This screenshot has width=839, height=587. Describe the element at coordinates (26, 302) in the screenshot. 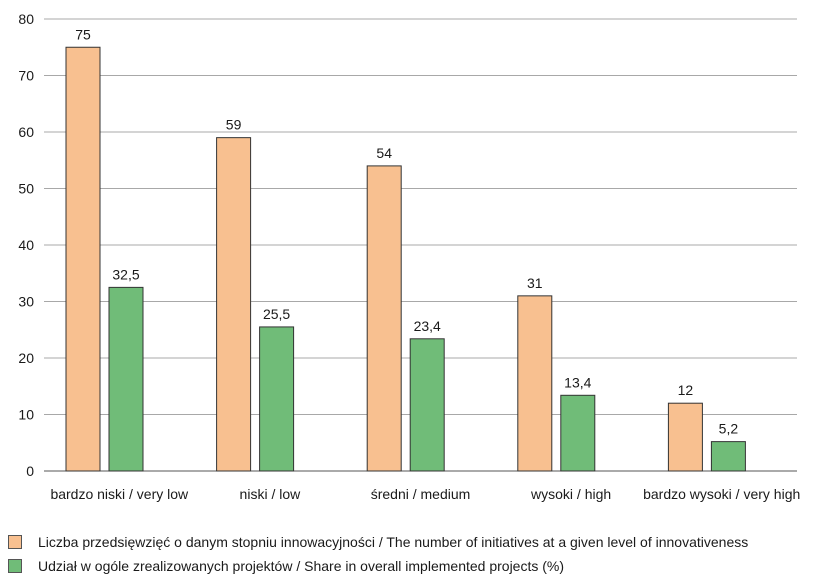

I see `y-tick-label: 30` at that location.